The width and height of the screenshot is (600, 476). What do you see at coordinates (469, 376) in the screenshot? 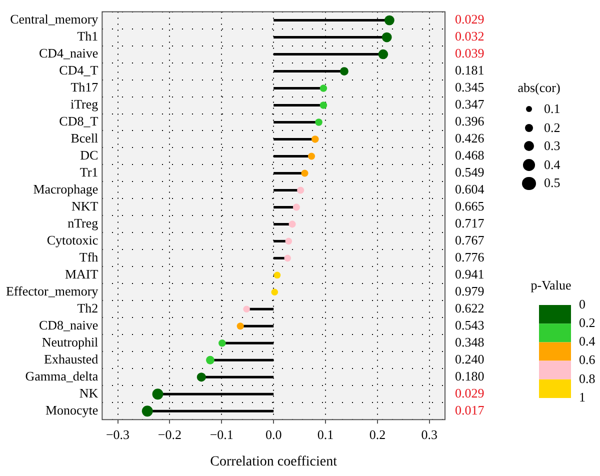
I see `y2-tick-label: 0.180` at bounding box center [469, 376].